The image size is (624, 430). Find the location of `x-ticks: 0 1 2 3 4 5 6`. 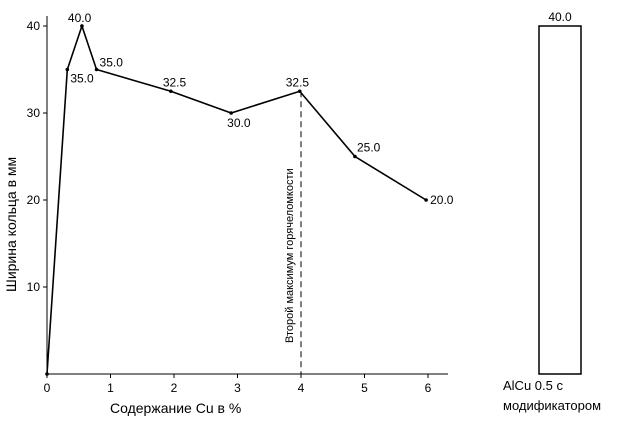

x-ticks: 0 1 2 3 4 5 6 is located at coordinates (238, 384).